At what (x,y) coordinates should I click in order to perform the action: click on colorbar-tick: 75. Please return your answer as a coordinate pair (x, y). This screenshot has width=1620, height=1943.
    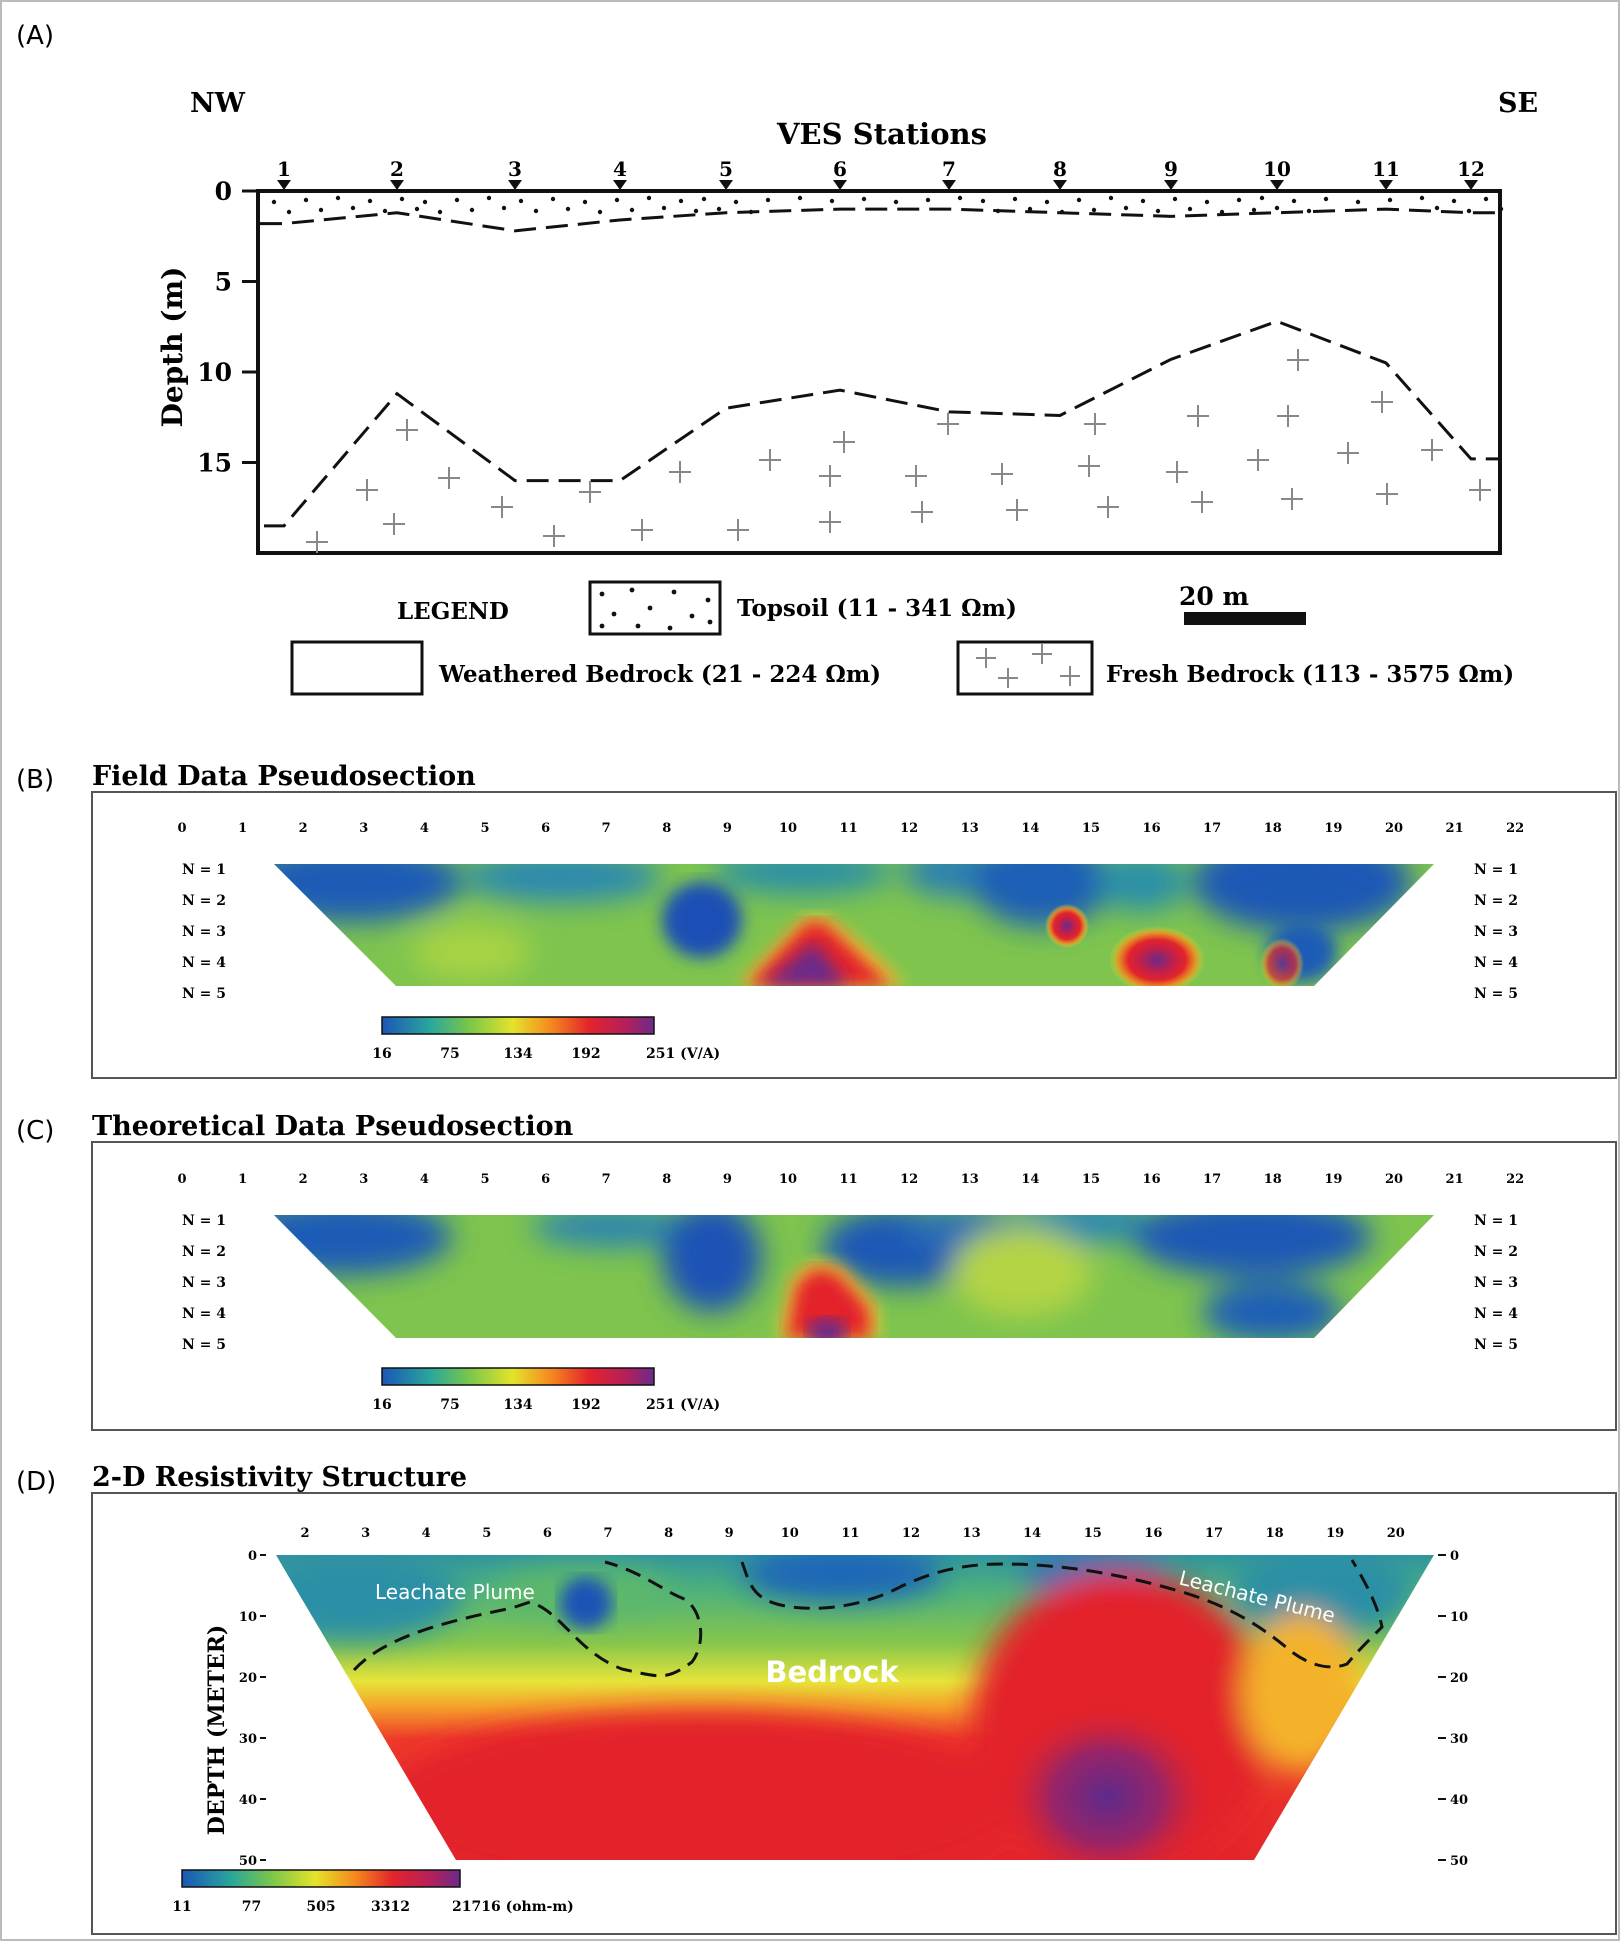
    Looking at the image, I should click on (449, 1054).